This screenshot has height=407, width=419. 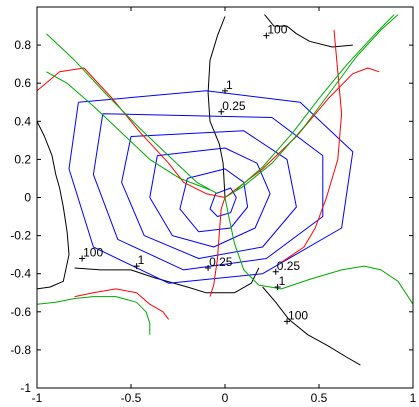 What do you see at coordinates (20, 350) in the screenshot?
I see `y-tick-label: -0.8` at bounding box center [20, 350].